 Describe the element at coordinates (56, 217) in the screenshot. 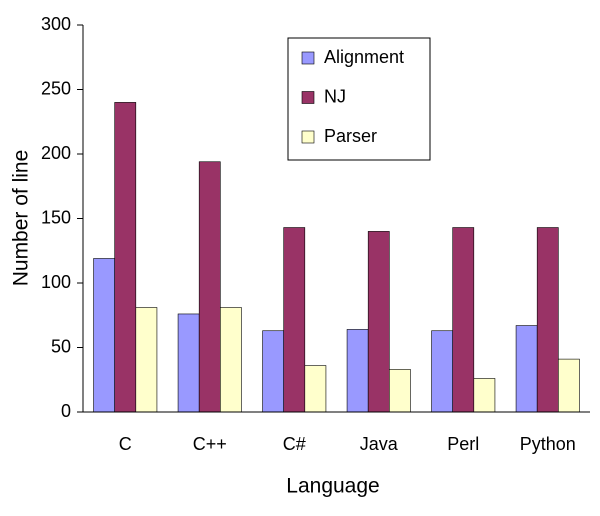

I see `y-tick-label: 150` at that location.